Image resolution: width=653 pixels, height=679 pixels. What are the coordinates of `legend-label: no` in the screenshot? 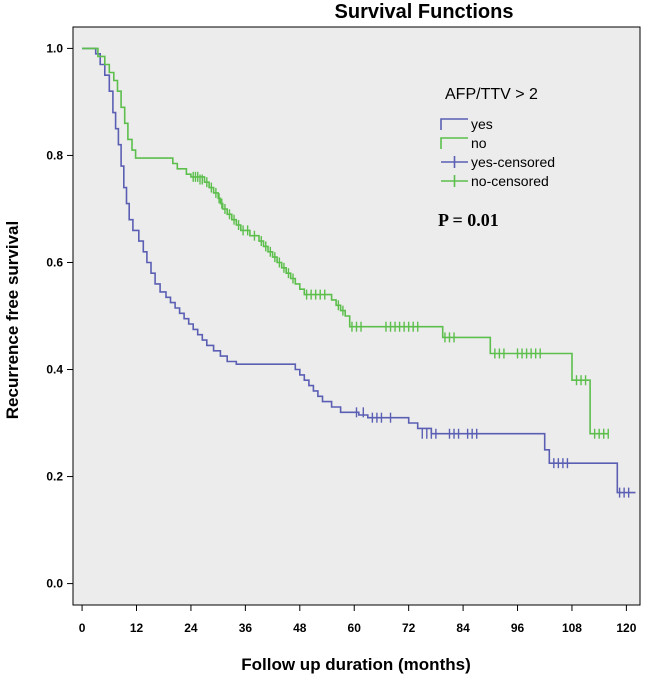 It's located at (479, 143).